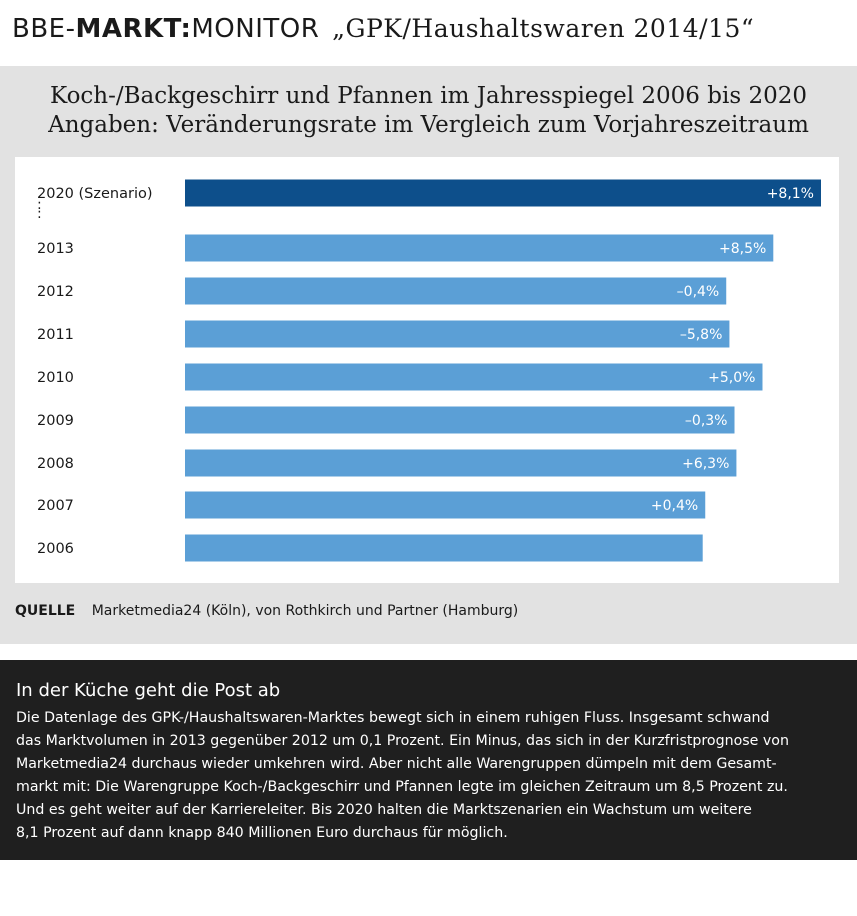 The height and width of the screenshot is (916, 857). Describe the element at coordinates (55, 549) in the screenshot. I see `category-label: 2006` at that location.